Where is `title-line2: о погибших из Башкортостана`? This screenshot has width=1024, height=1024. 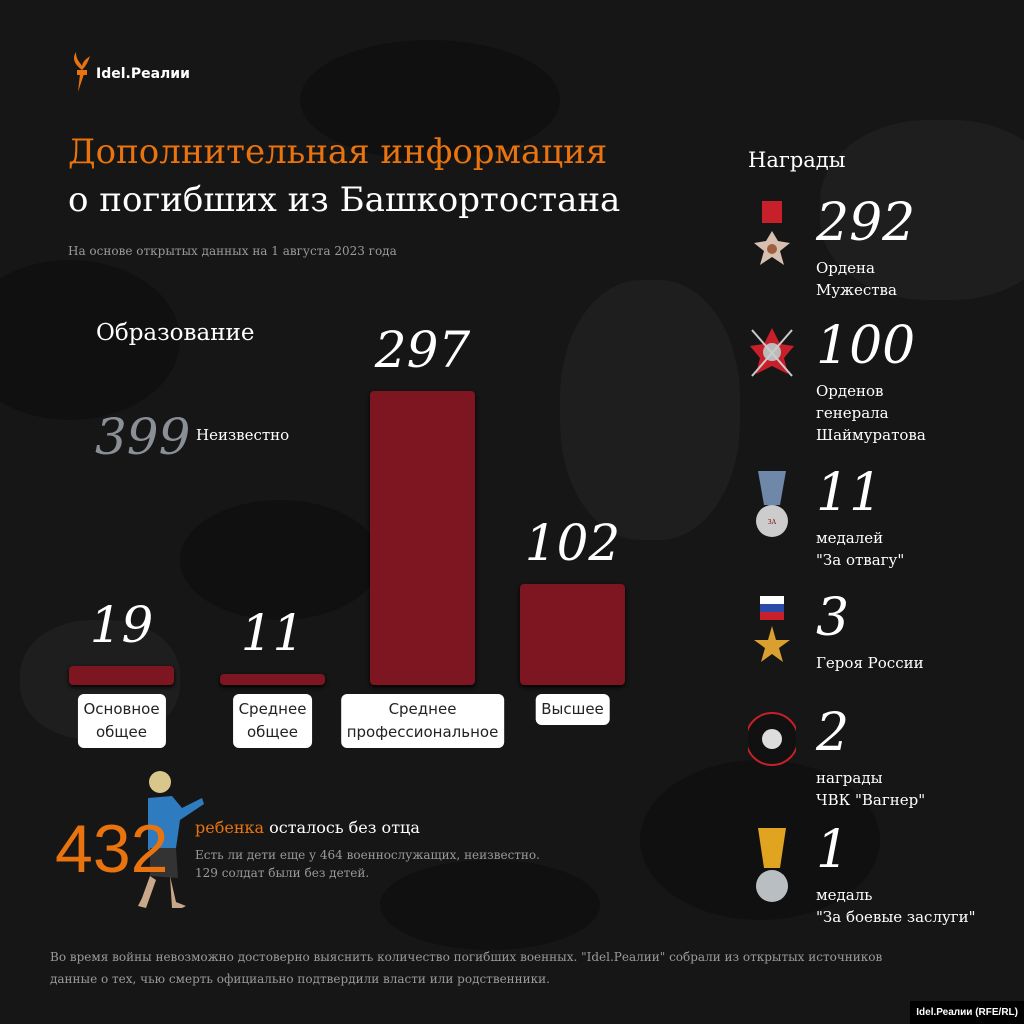
title-line2: о погибших из Башкортостана is located at coordinates (344, 200).